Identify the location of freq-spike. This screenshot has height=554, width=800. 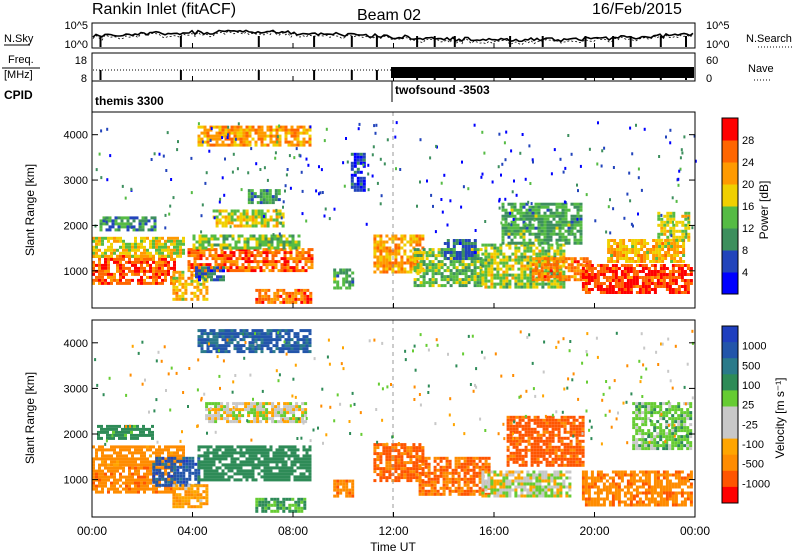
(686, 75).